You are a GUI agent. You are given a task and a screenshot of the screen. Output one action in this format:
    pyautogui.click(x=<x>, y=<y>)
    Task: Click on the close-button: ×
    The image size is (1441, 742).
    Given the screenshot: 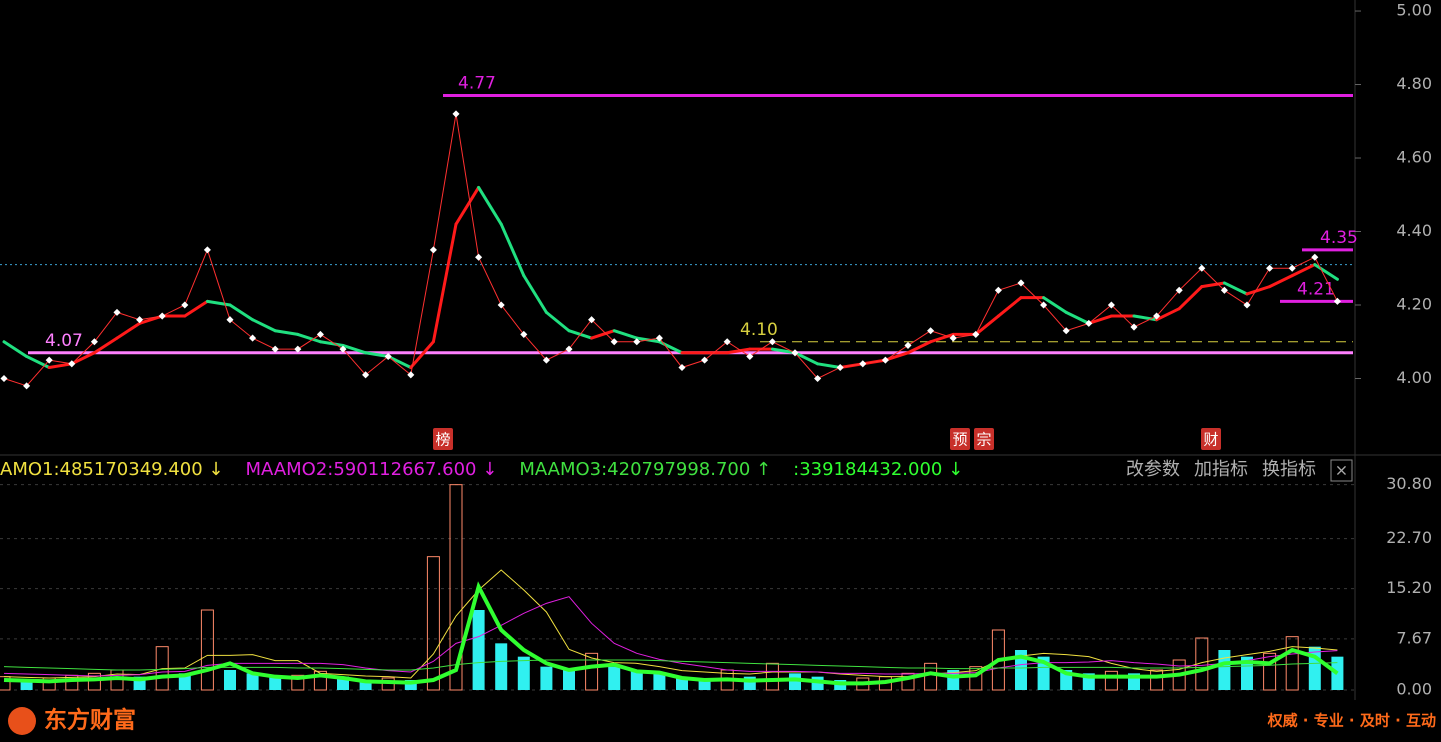 What is the action you would take?
    pyautogui.click(x=1341, y=470)
    